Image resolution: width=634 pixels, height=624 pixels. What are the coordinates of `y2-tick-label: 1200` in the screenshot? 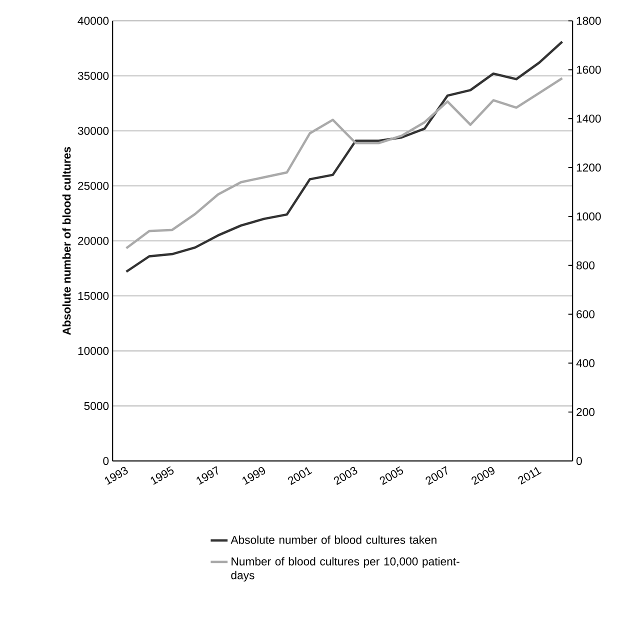 It's located at (588, 168).